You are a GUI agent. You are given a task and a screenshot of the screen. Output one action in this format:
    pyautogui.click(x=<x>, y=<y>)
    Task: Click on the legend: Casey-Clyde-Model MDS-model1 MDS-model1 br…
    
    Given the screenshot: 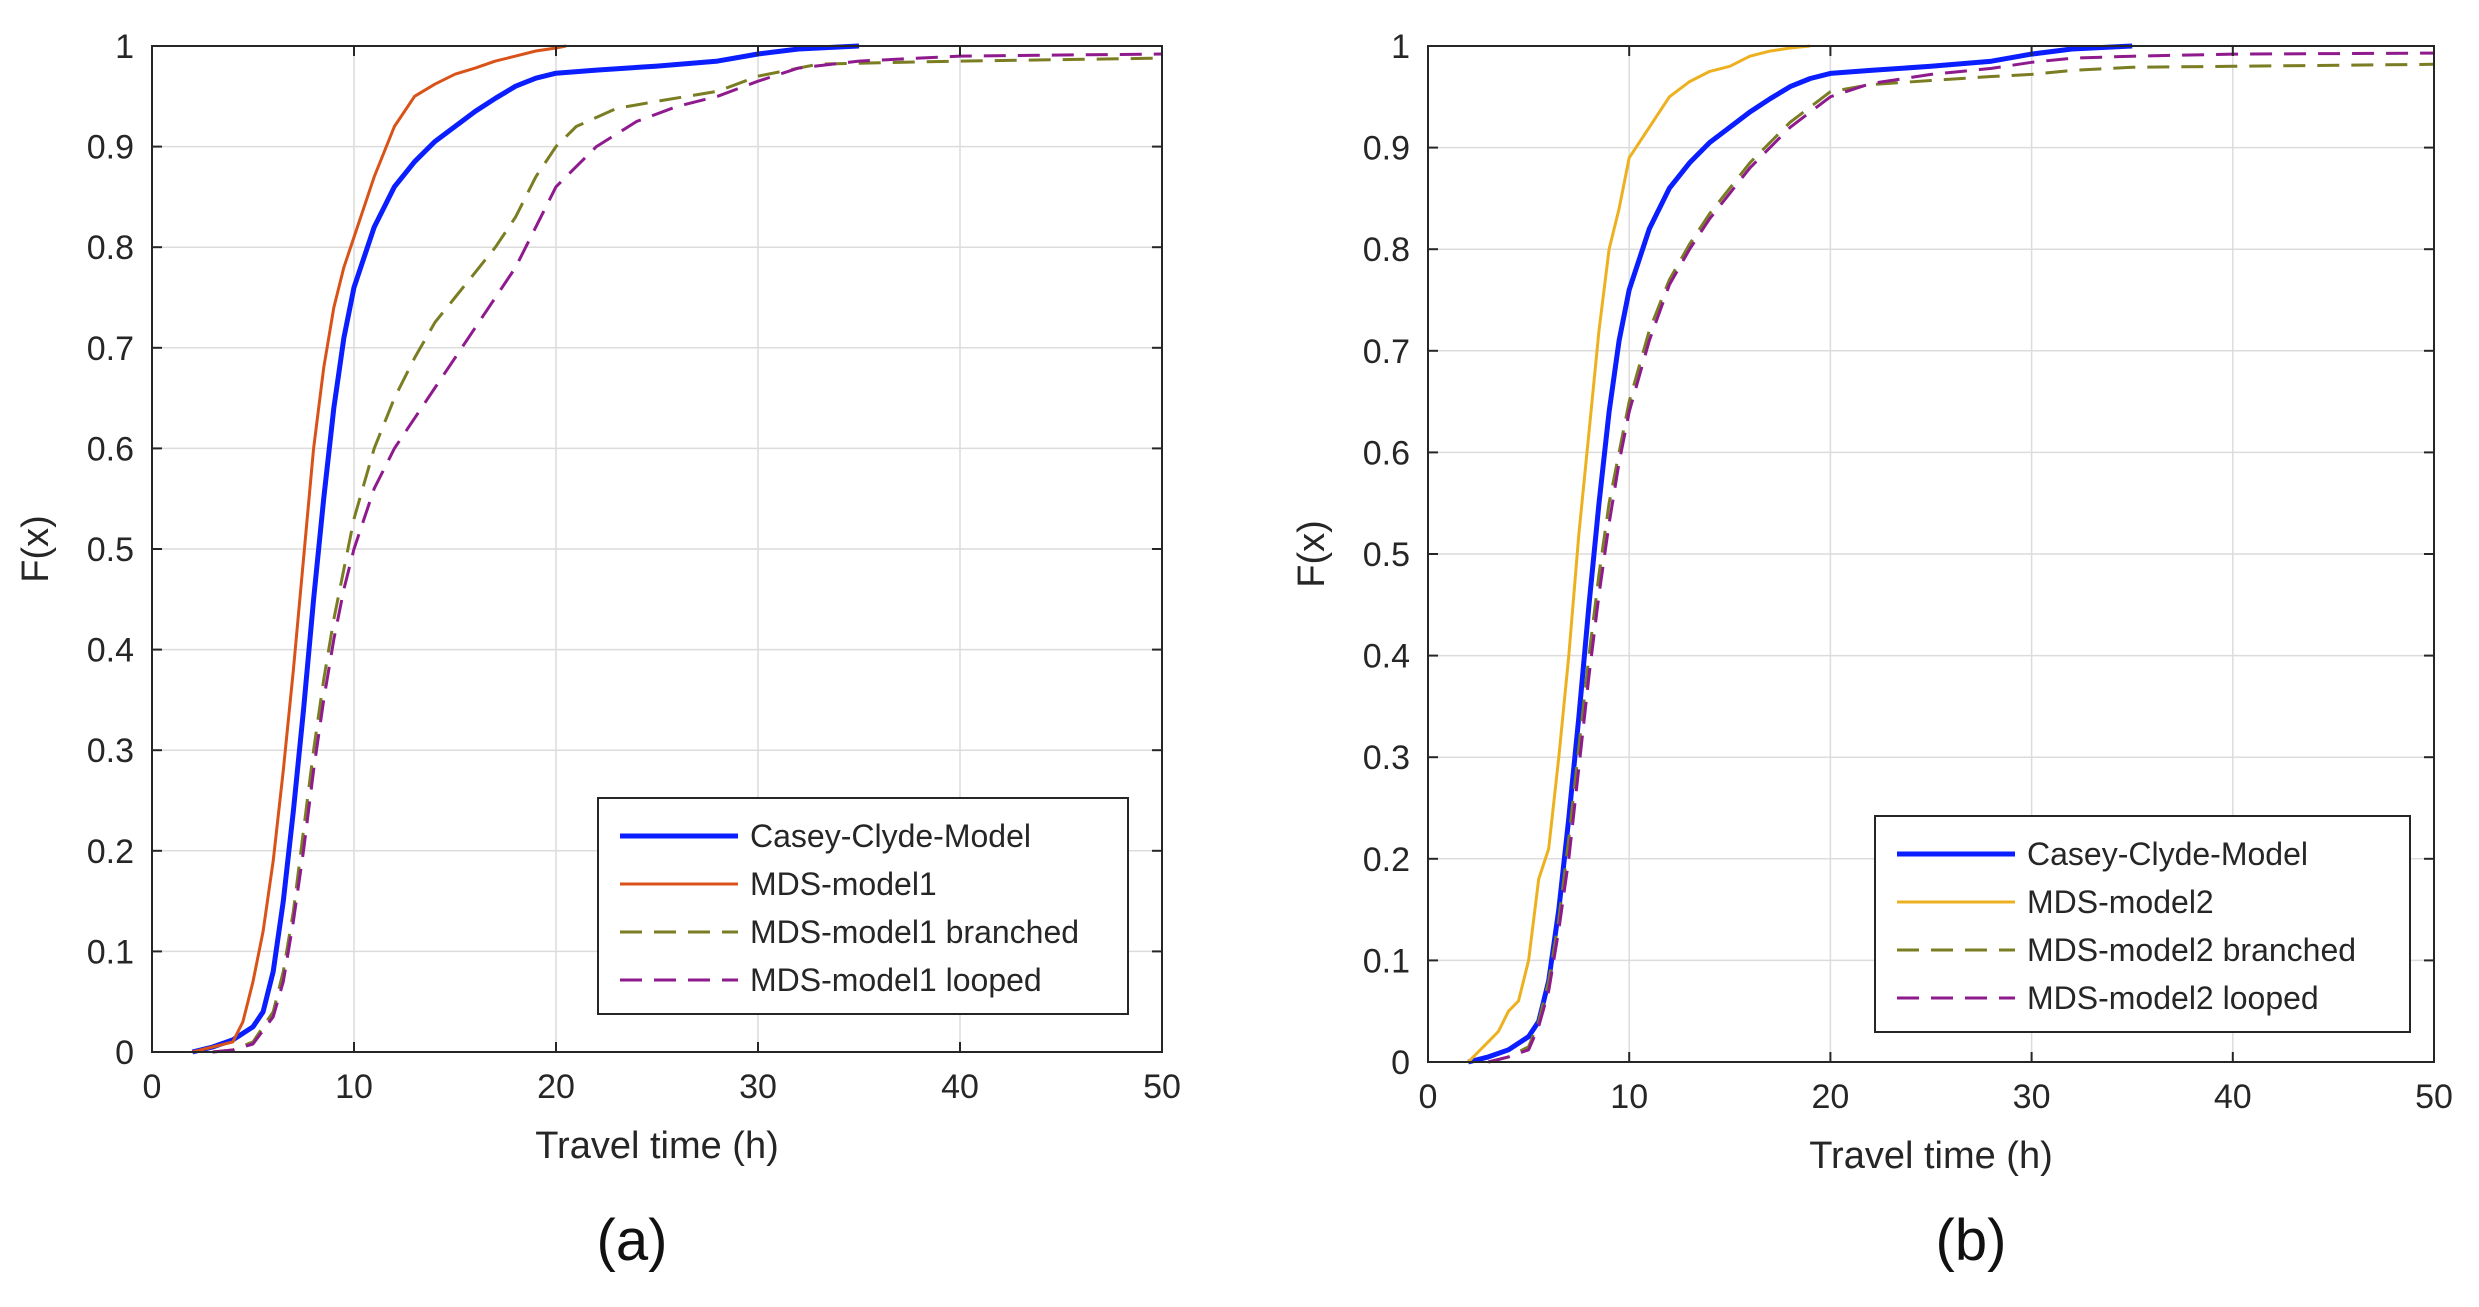 What is the action you would take?
    pyautogui.click(x=863, y=906)
    